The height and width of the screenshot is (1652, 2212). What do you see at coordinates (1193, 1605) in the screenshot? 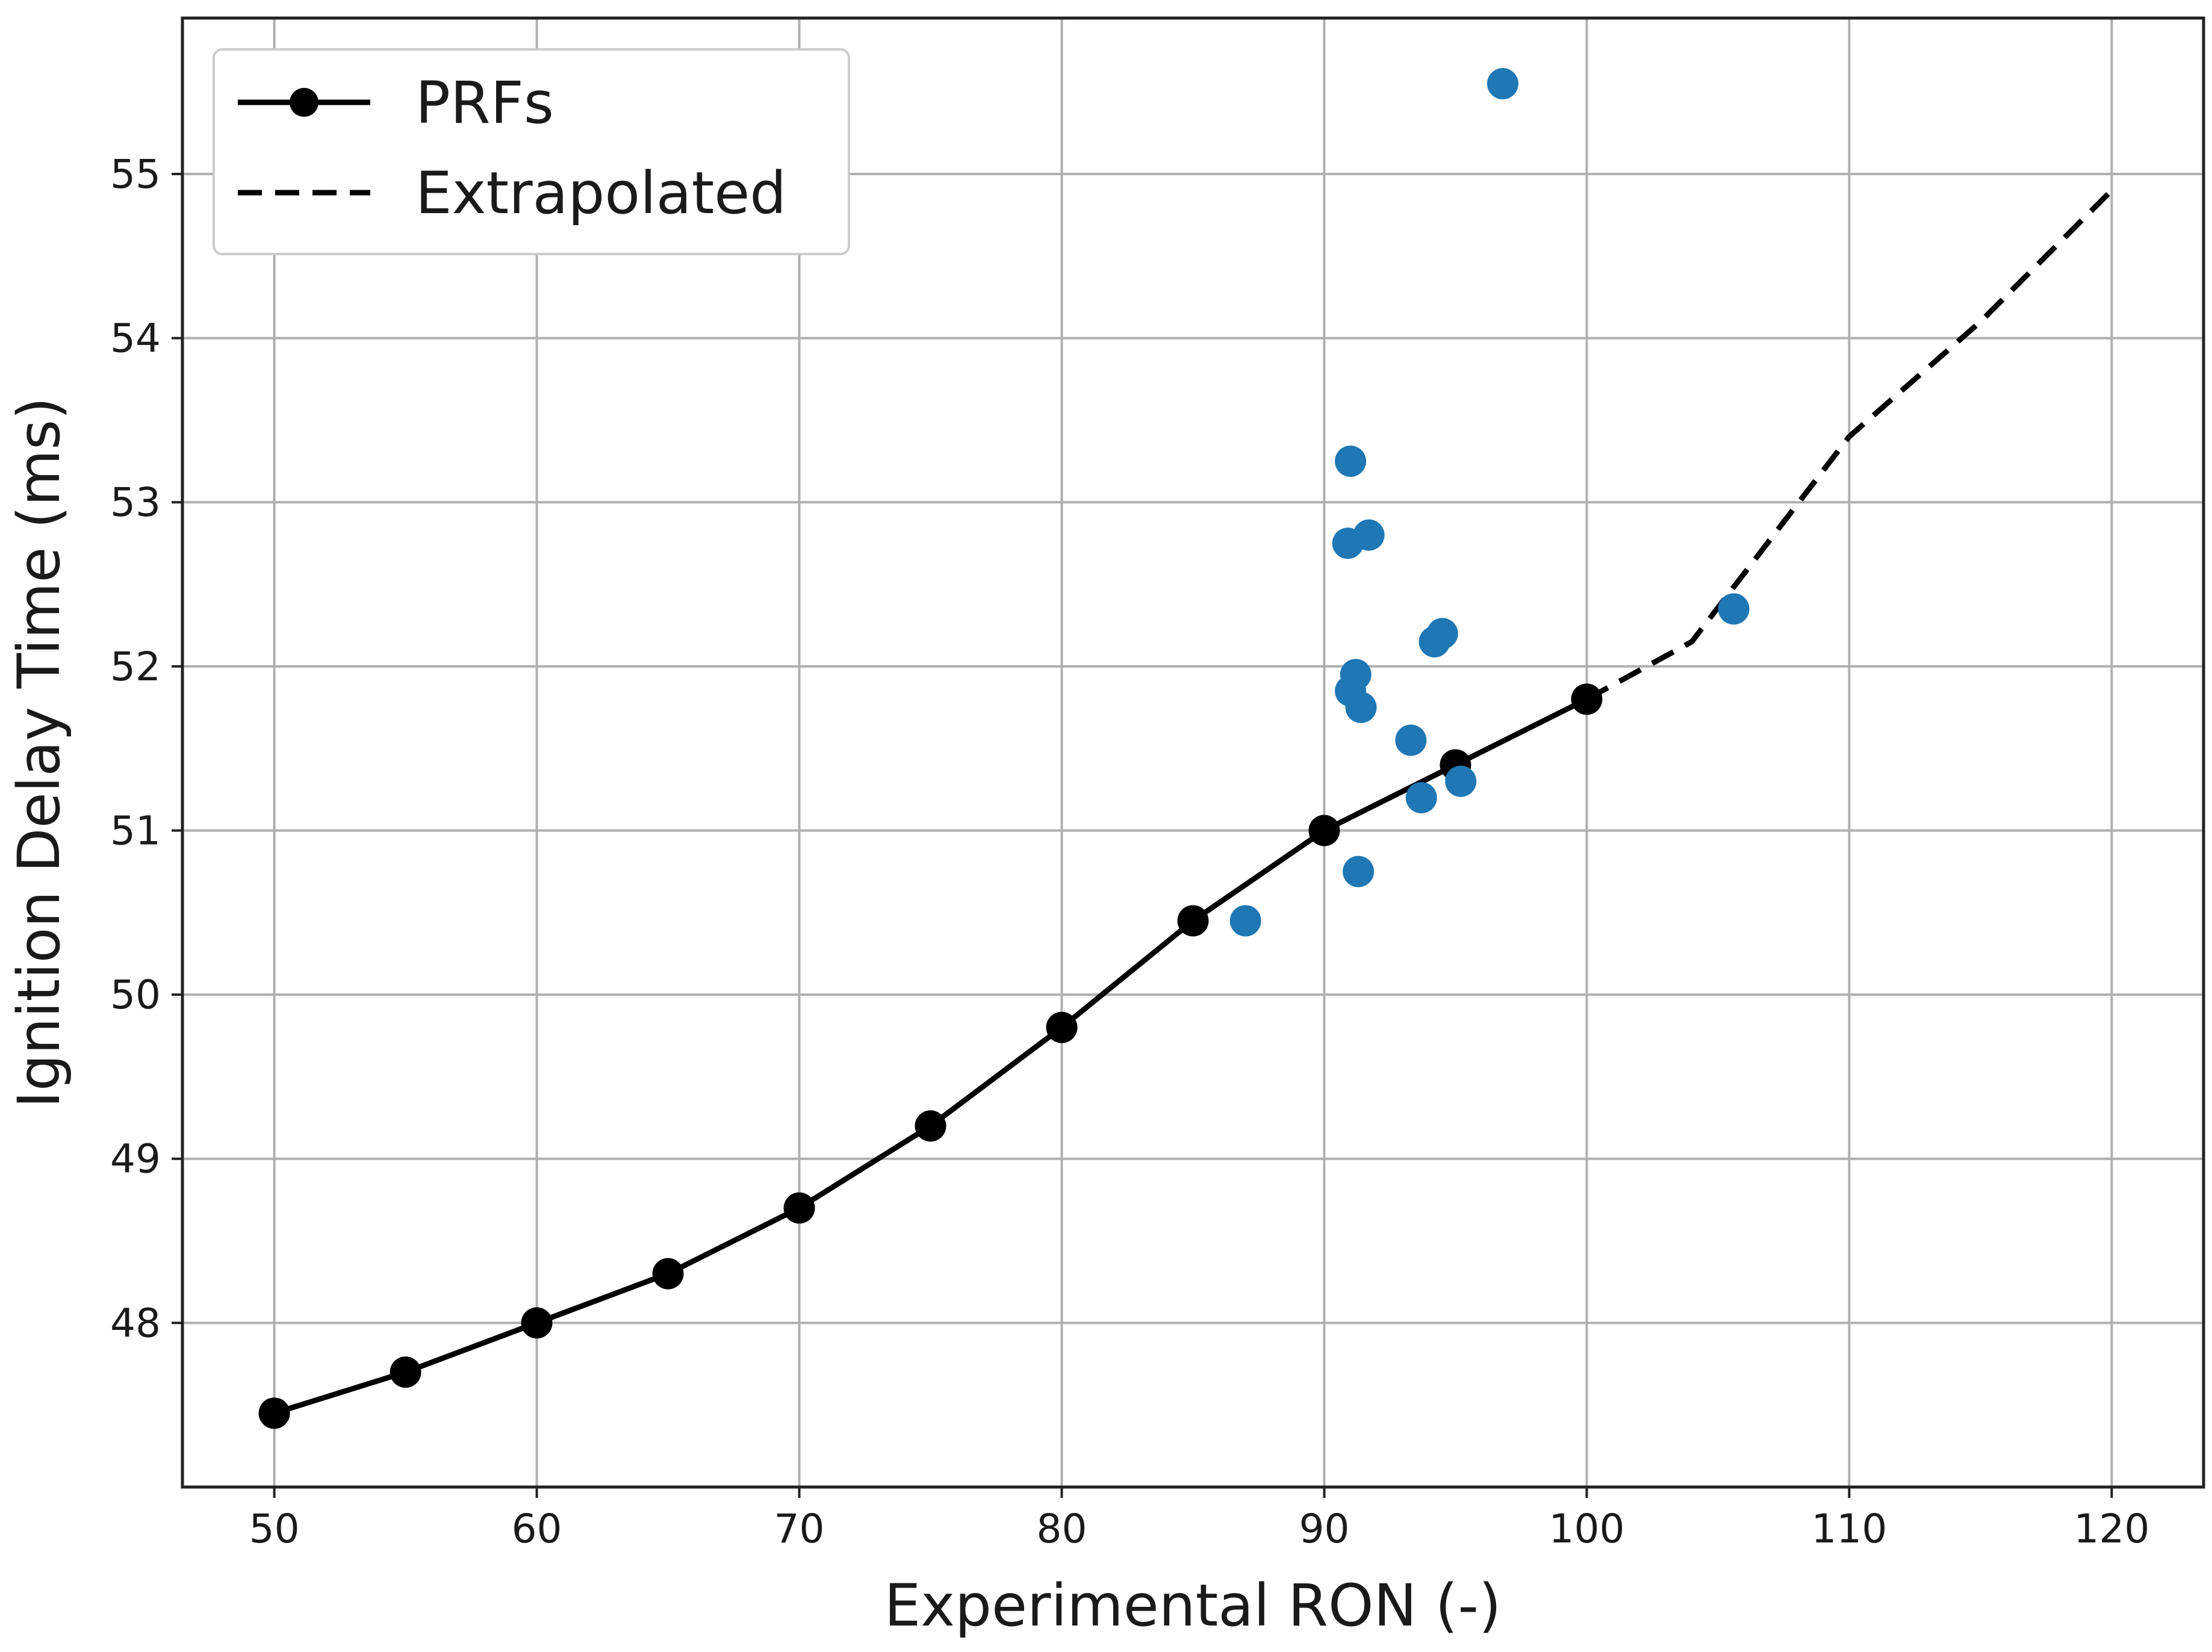
I see `x-axis-title: Experimental RON (-)` at bounding box center [1193, 1605].